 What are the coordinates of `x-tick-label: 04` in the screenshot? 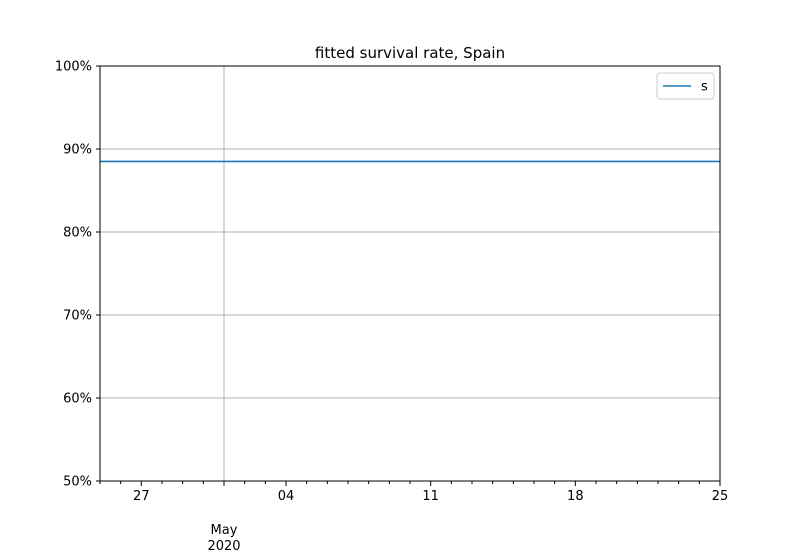 It's located at (286, 496).